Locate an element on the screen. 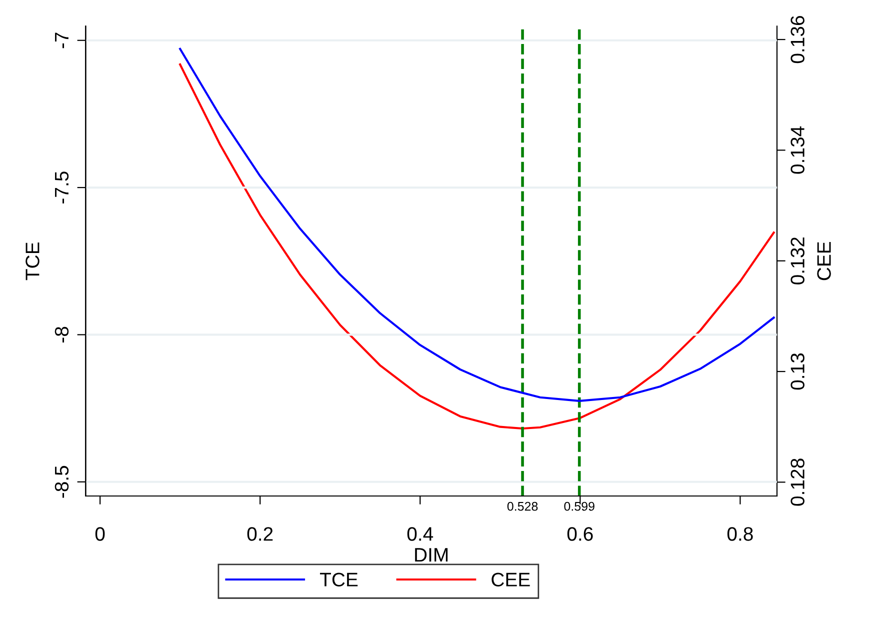 This screenshot has height=640, width=874. y-axis-title: TCE is located at coordinates (33, 261).